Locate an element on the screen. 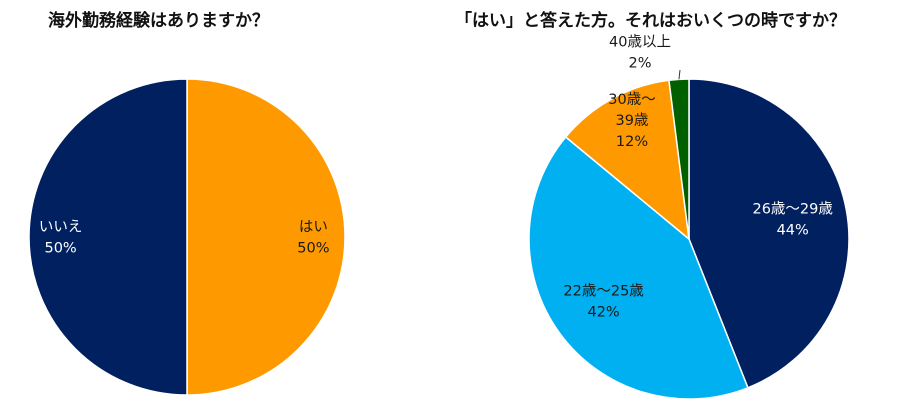  slice-label-1-3: 40歳以上 2% is located at coordinates (640, 53).